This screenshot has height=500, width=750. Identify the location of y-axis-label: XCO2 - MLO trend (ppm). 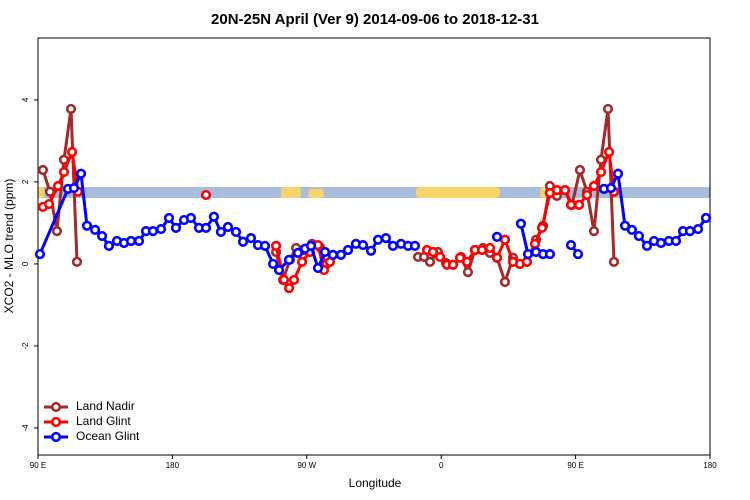
(9, 246).